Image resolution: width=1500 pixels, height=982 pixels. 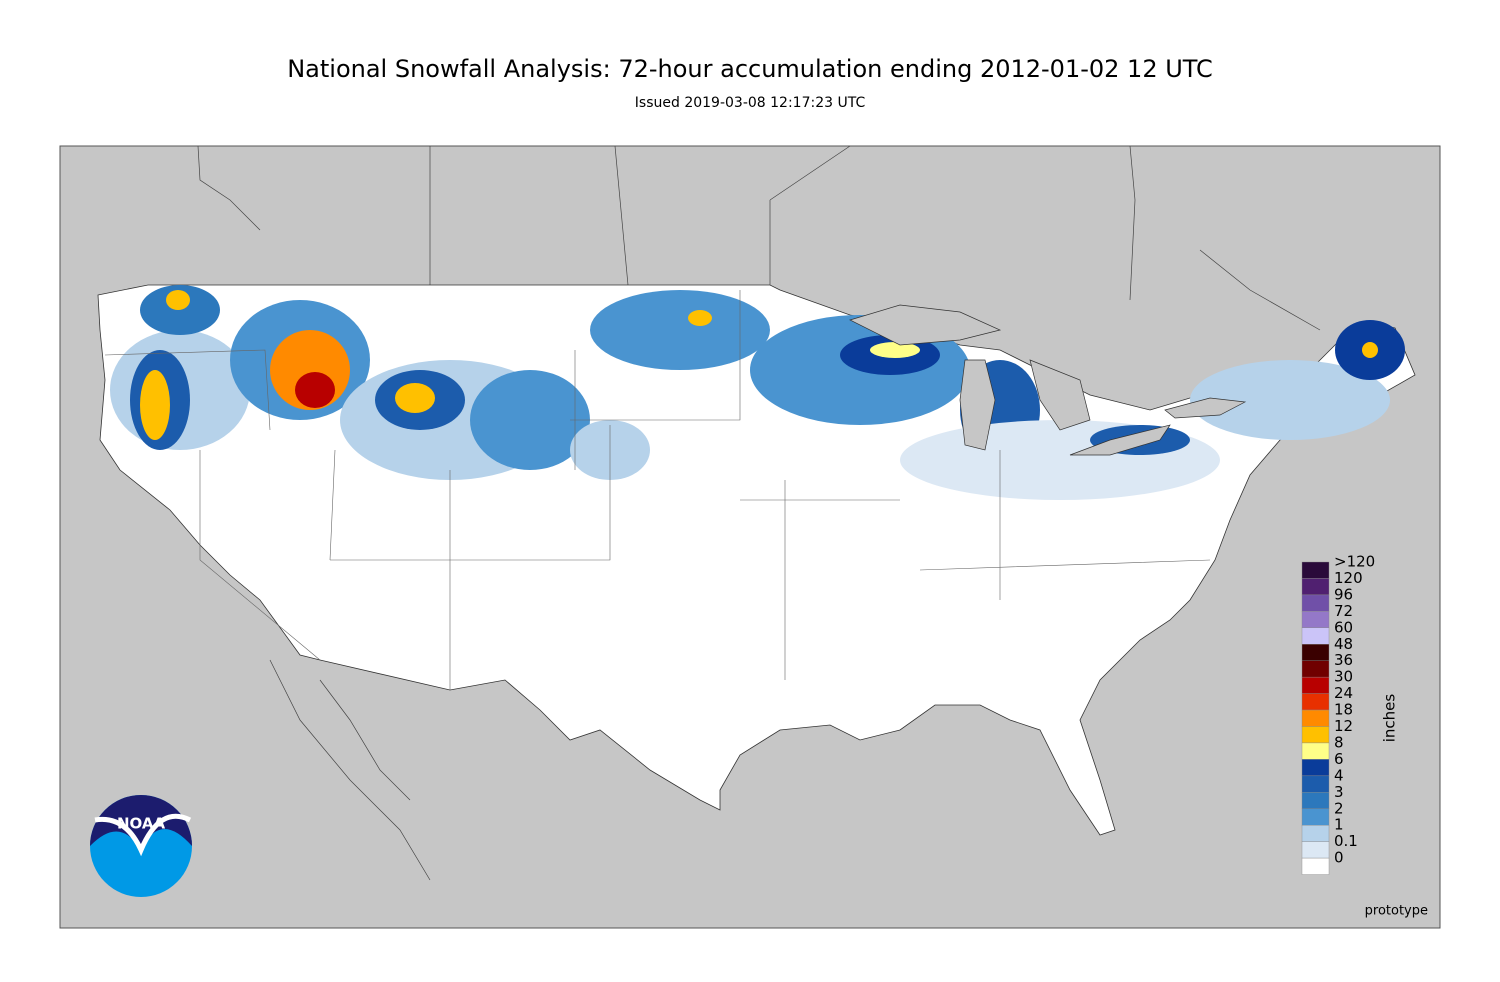 What do you see at coordinates (1343, 644) in the screenshot?
I see `legend-label: 48` at bounding box center [1343, 644].